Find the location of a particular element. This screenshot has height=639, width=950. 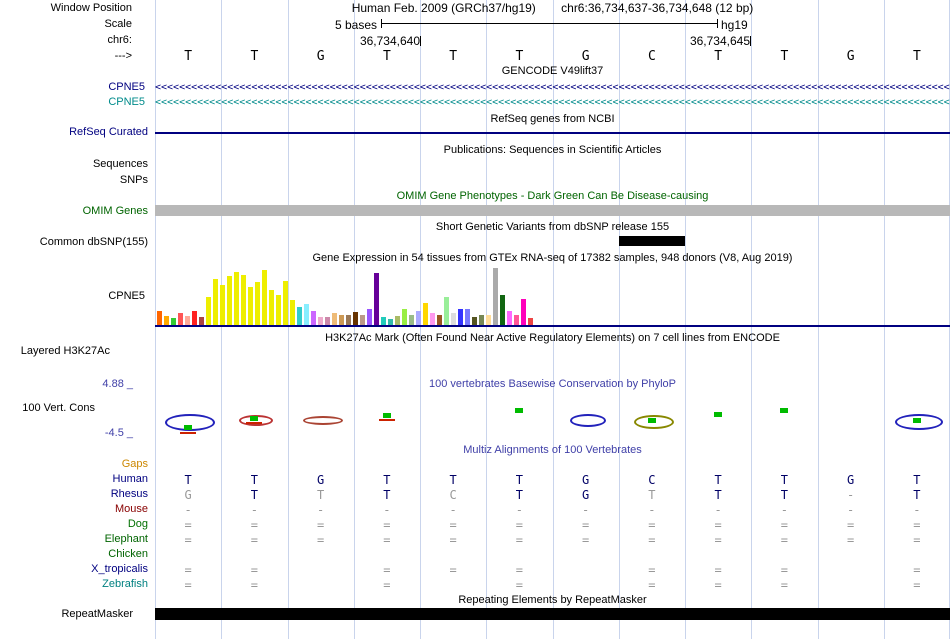

phylop-label: 100 Vert. Cons is located at coordinates (58, 408).